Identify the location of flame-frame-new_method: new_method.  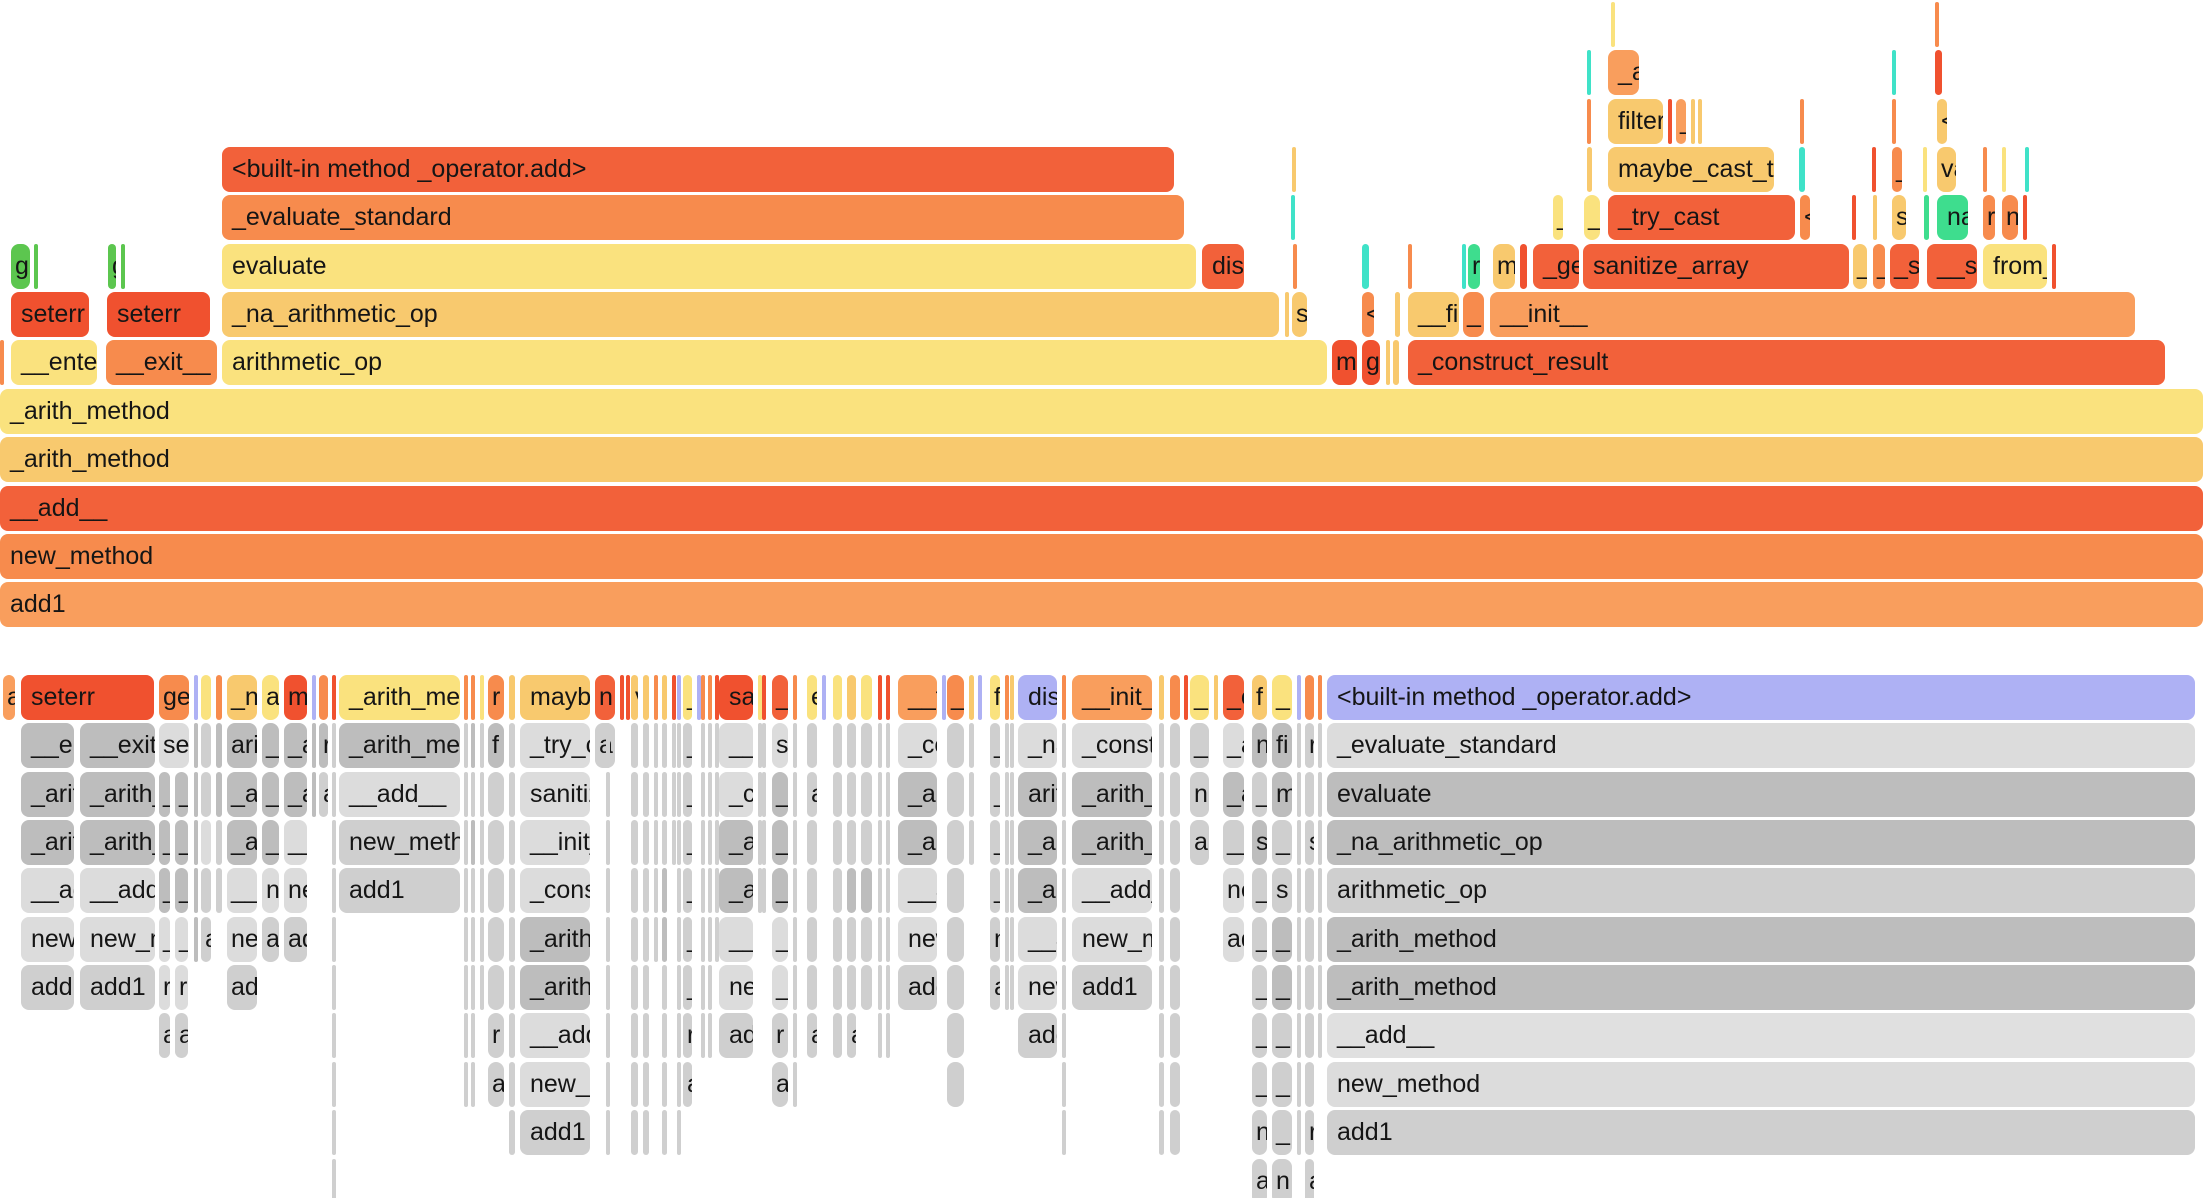
(1037, 988).